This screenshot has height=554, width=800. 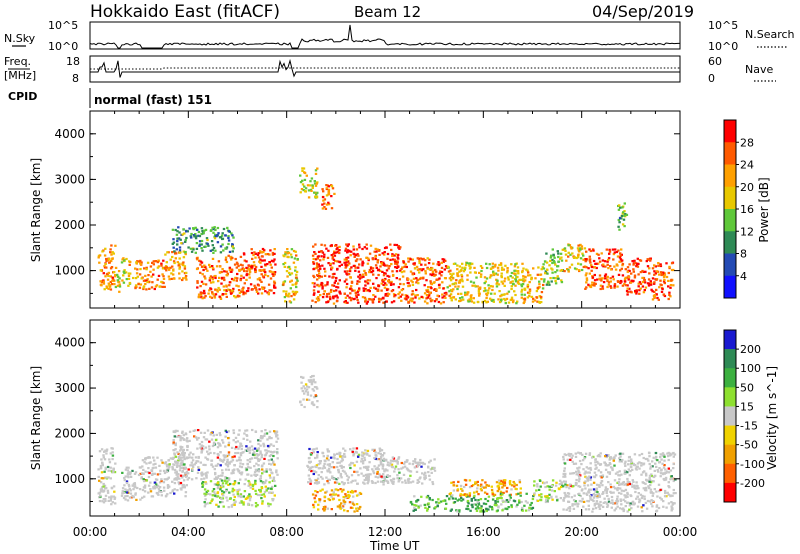 I want to click on y-tick-label: 1000, so click(x=69, y=479).